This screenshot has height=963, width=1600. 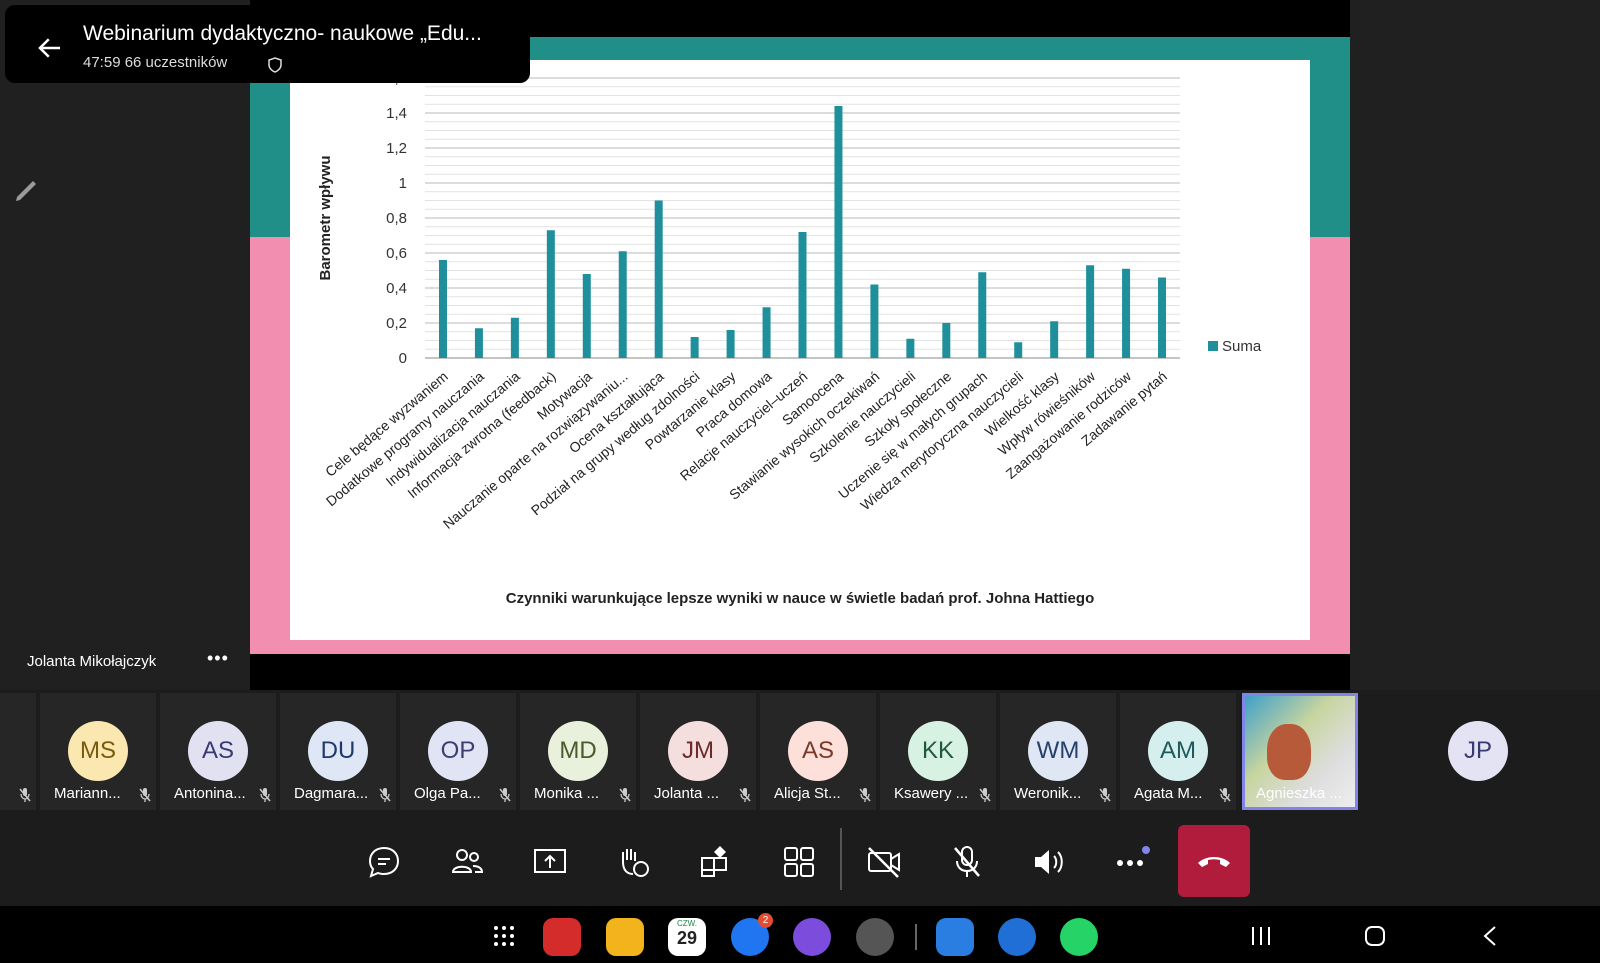 I want to click on layout-icon, so click(x=799, y=862).